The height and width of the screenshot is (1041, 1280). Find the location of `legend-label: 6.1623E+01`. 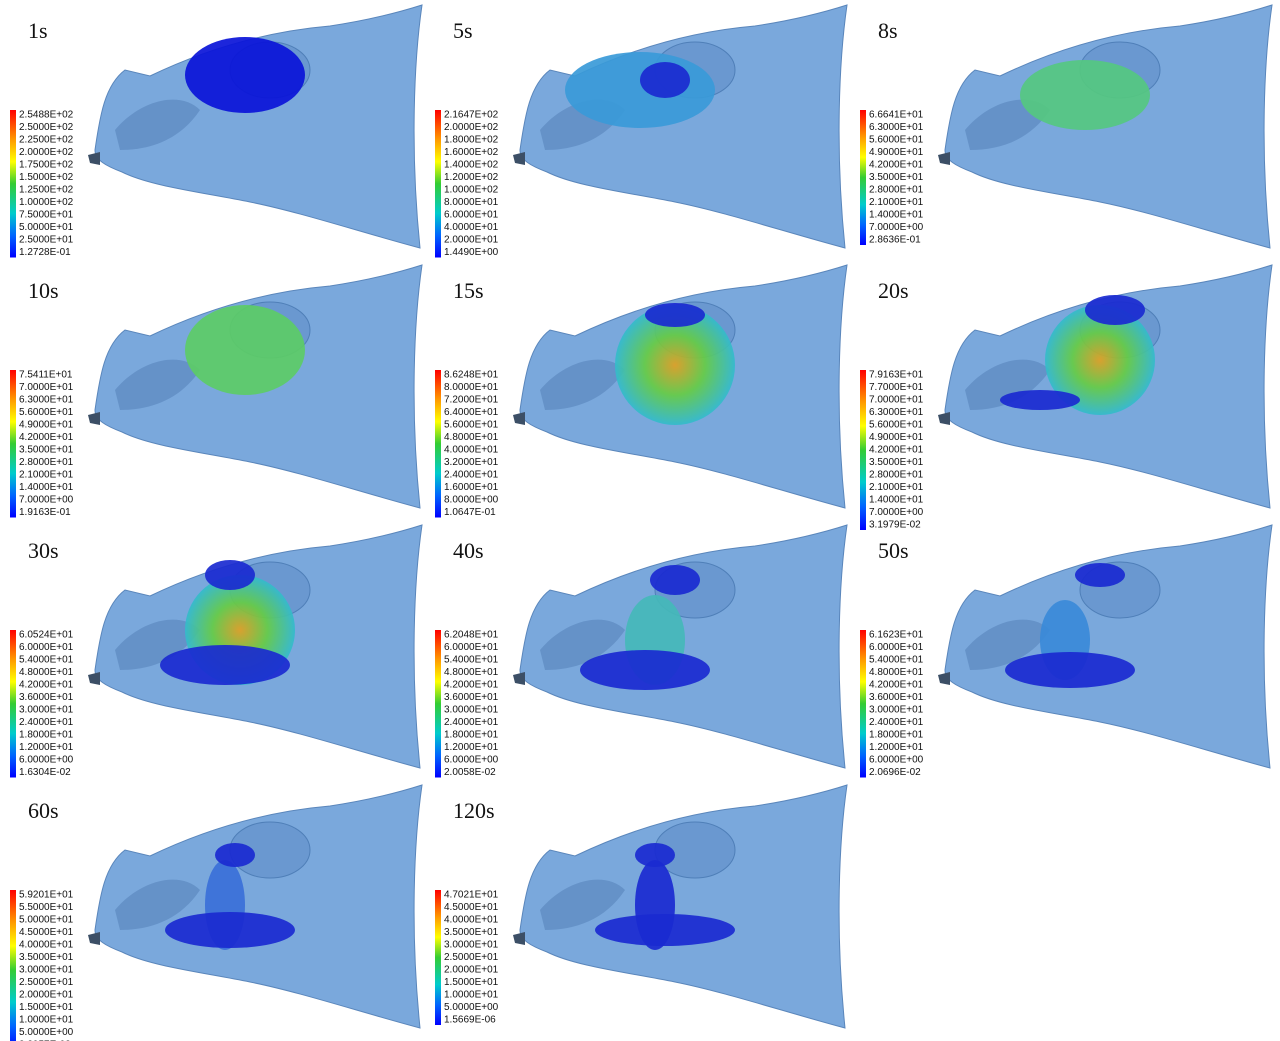

legend-label: 6.1623E+01 is located at coordinates (896, 635).